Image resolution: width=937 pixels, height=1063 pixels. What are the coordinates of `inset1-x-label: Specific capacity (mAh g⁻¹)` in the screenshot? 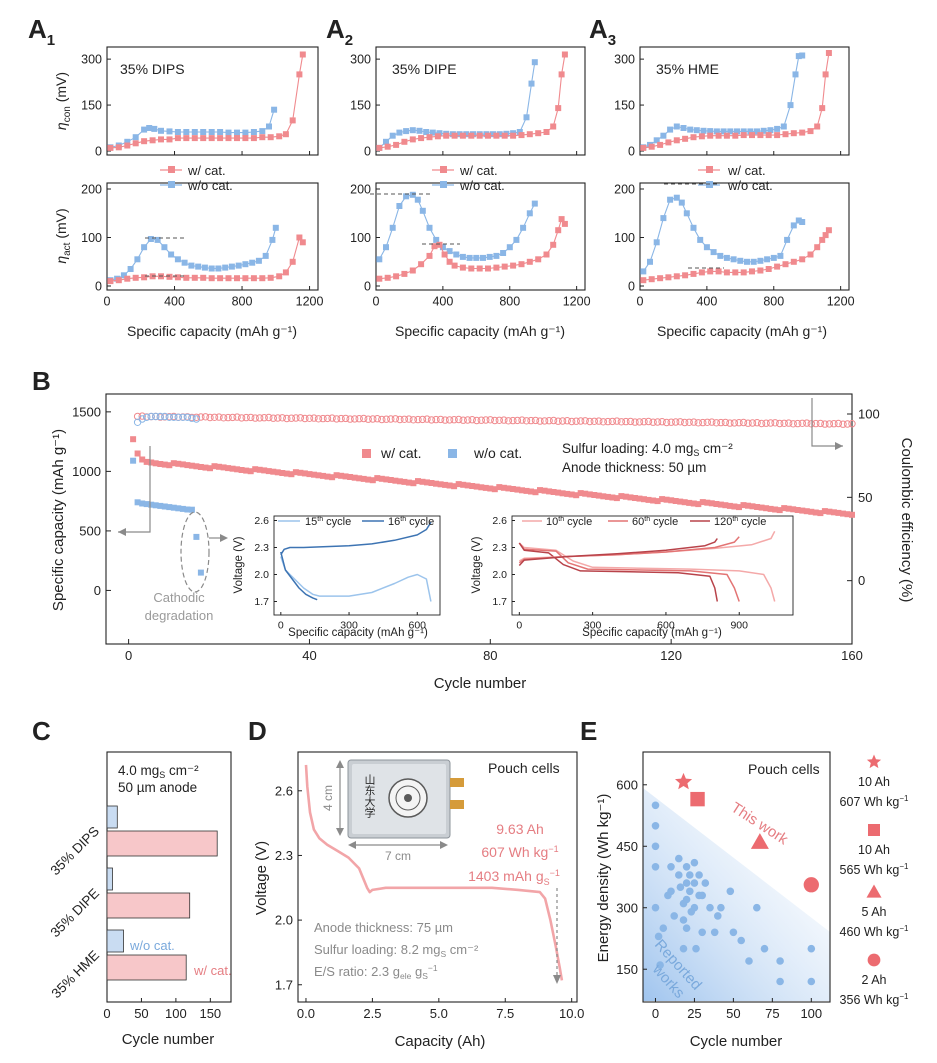 It's located at (358, 633).